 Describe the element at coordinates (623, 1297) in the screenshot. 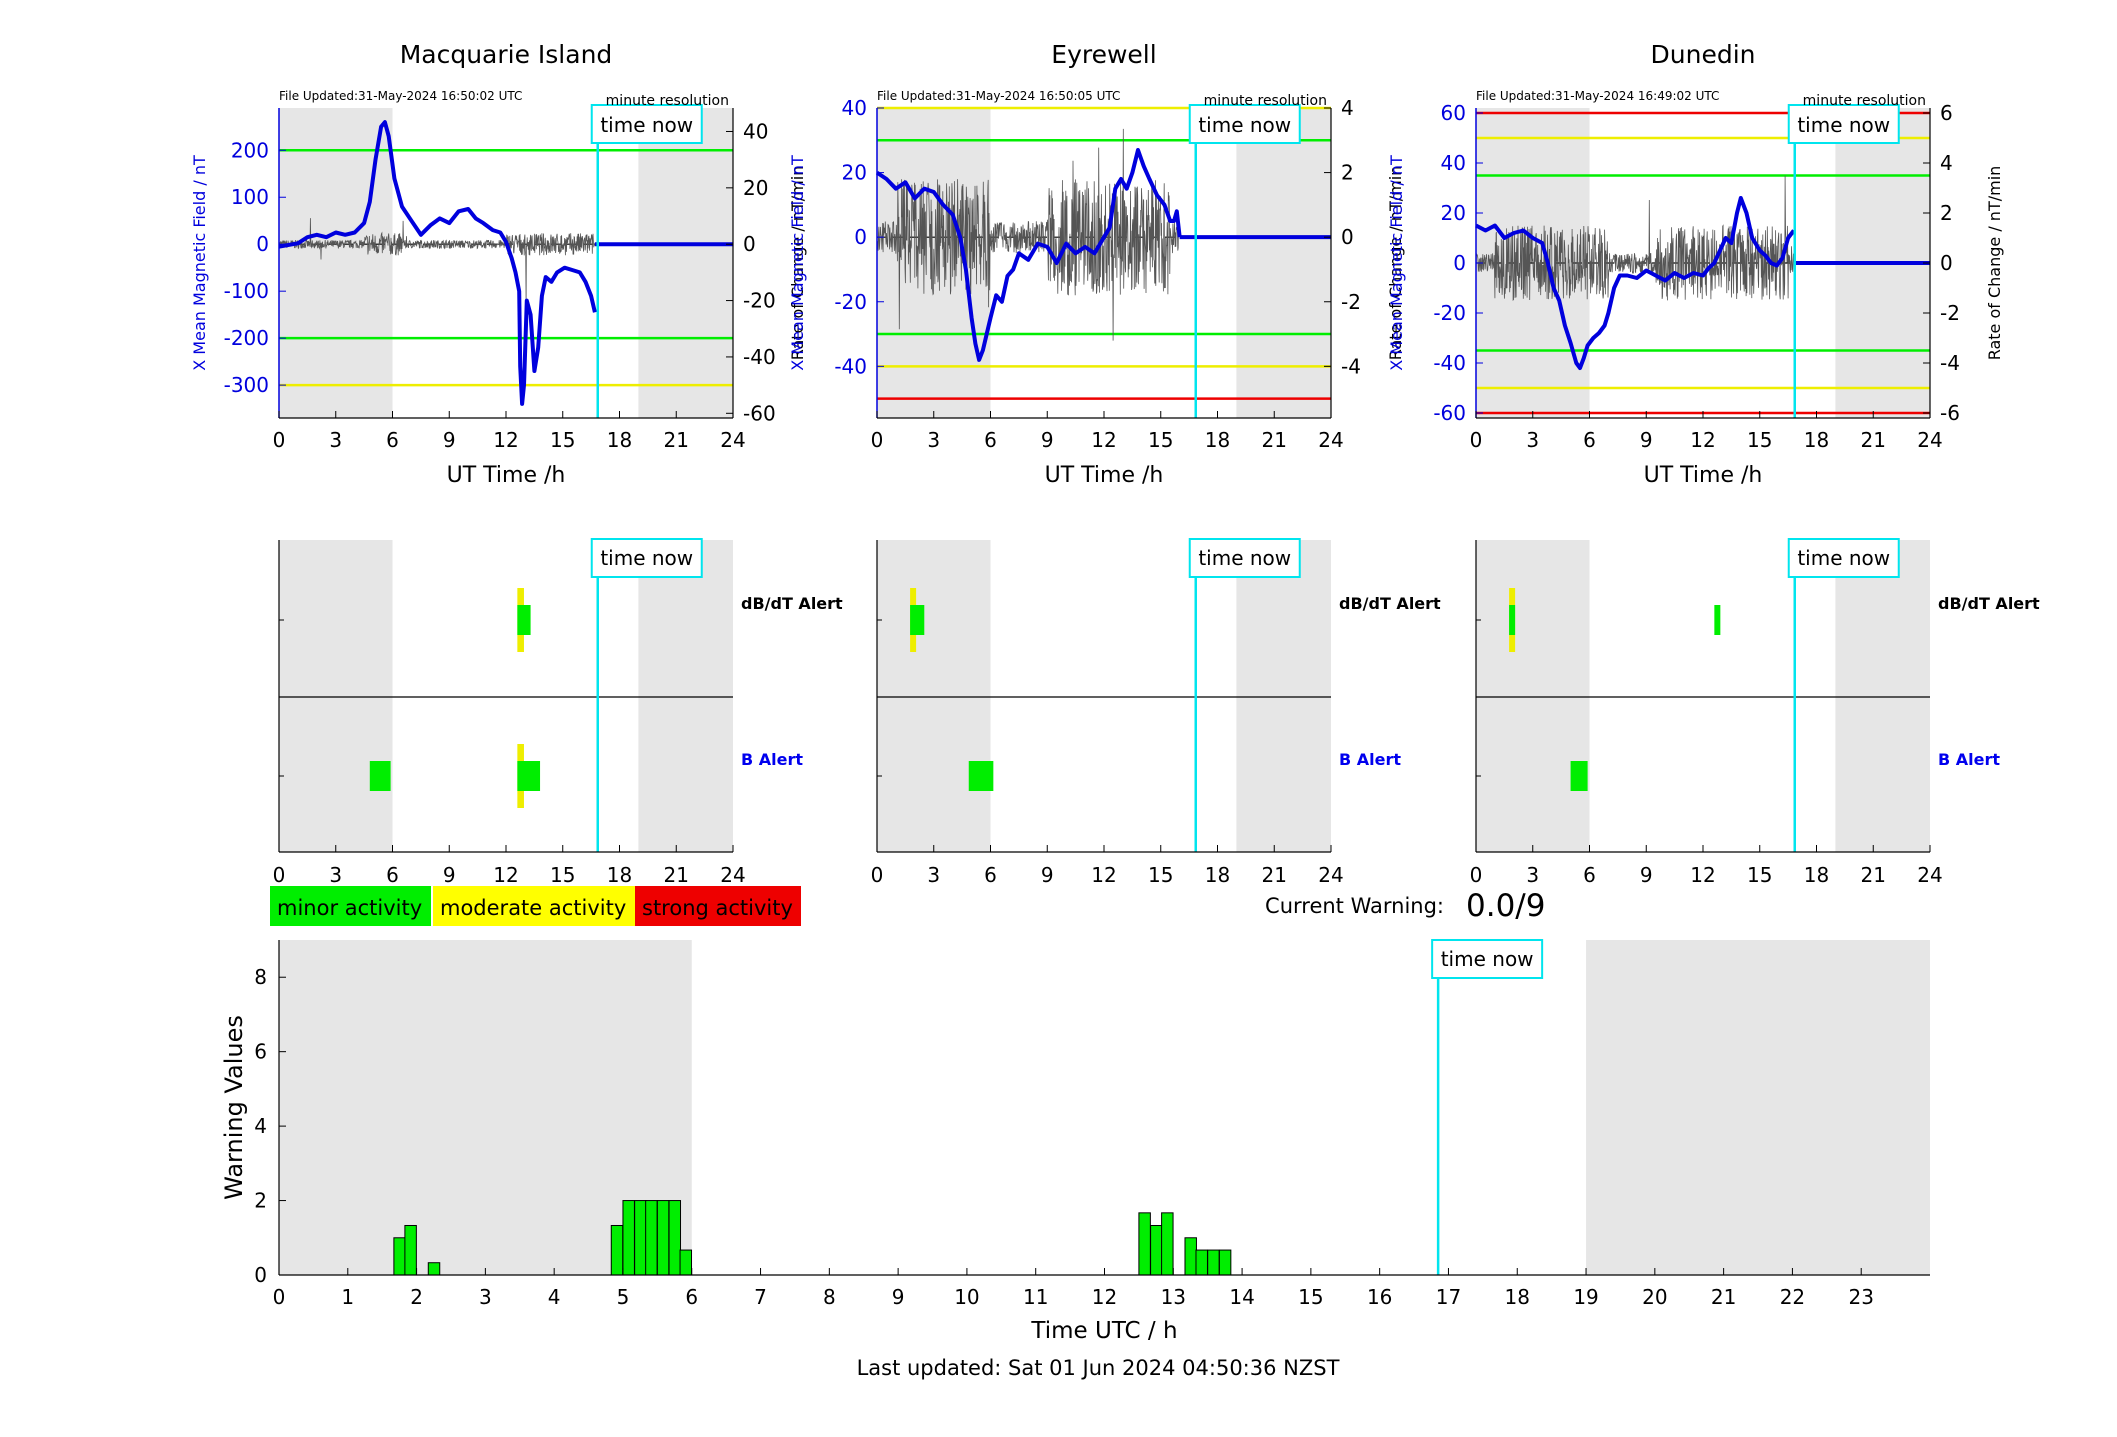

I see `x-tick-label: 5` at that location.